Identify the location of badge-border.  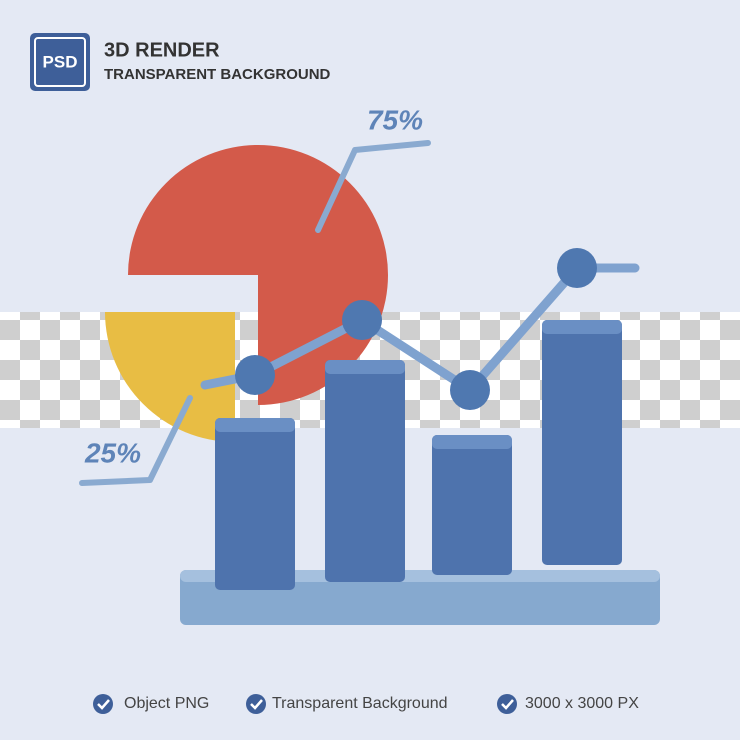
(60, 62).